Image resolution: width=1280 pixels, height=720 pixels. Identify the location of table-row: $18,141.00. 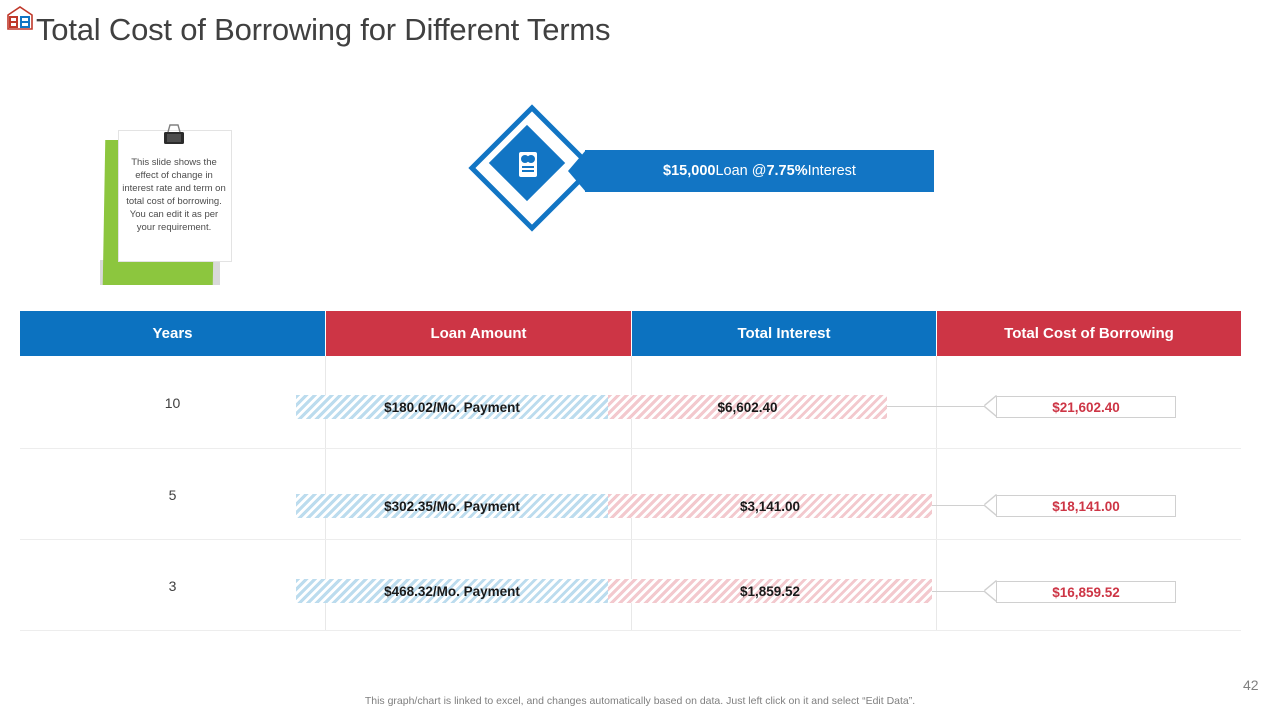
(1086, 506).